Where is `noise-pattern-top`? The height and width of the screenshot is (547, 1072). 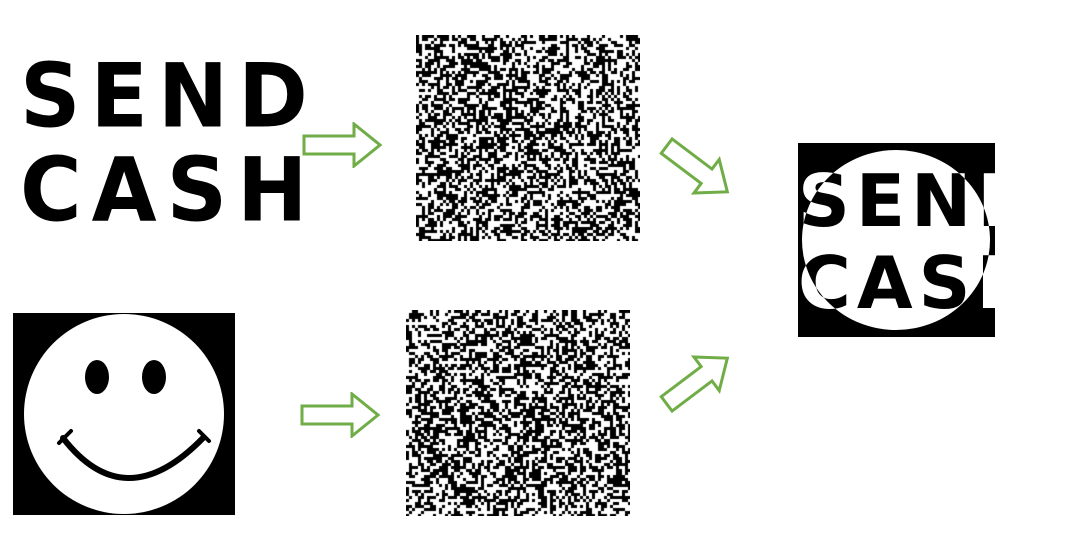 noise-pattern-top is located at coordinates (528, 138).